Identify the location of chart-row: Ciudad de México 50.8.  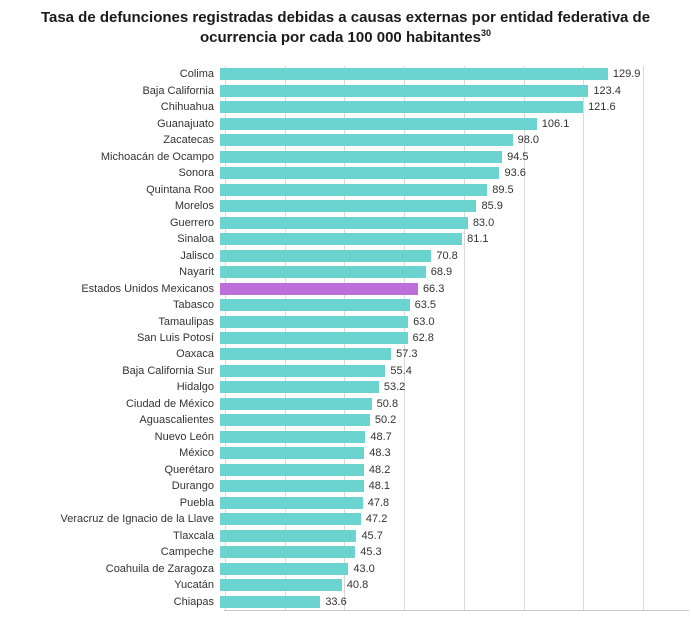
(345, 404).